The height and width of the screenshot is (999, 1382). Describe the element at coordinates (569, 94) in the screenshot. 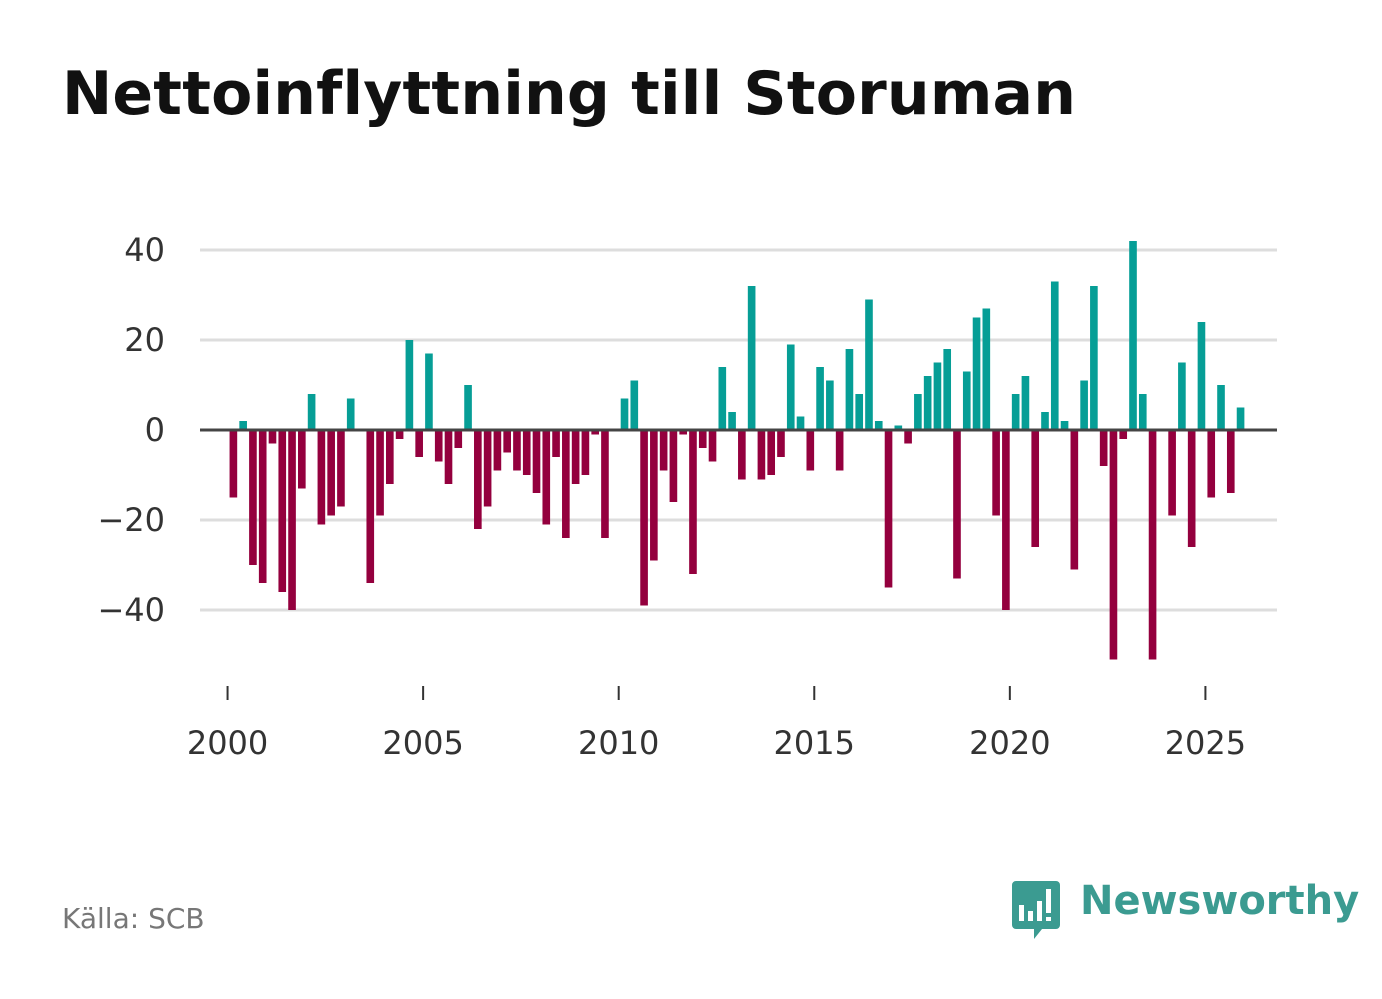

I see `chart-title: Nettoinflyttning till Storuman` at that location.